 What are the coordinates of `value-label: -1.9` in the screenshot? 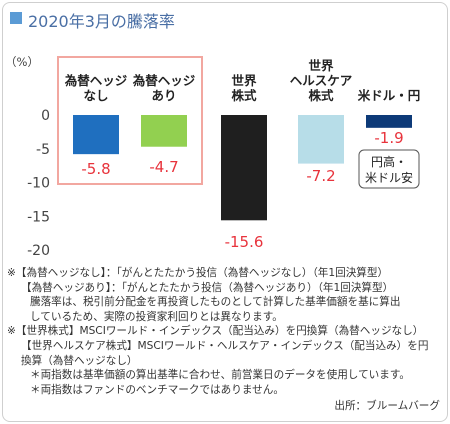 It's located at (388, 138).